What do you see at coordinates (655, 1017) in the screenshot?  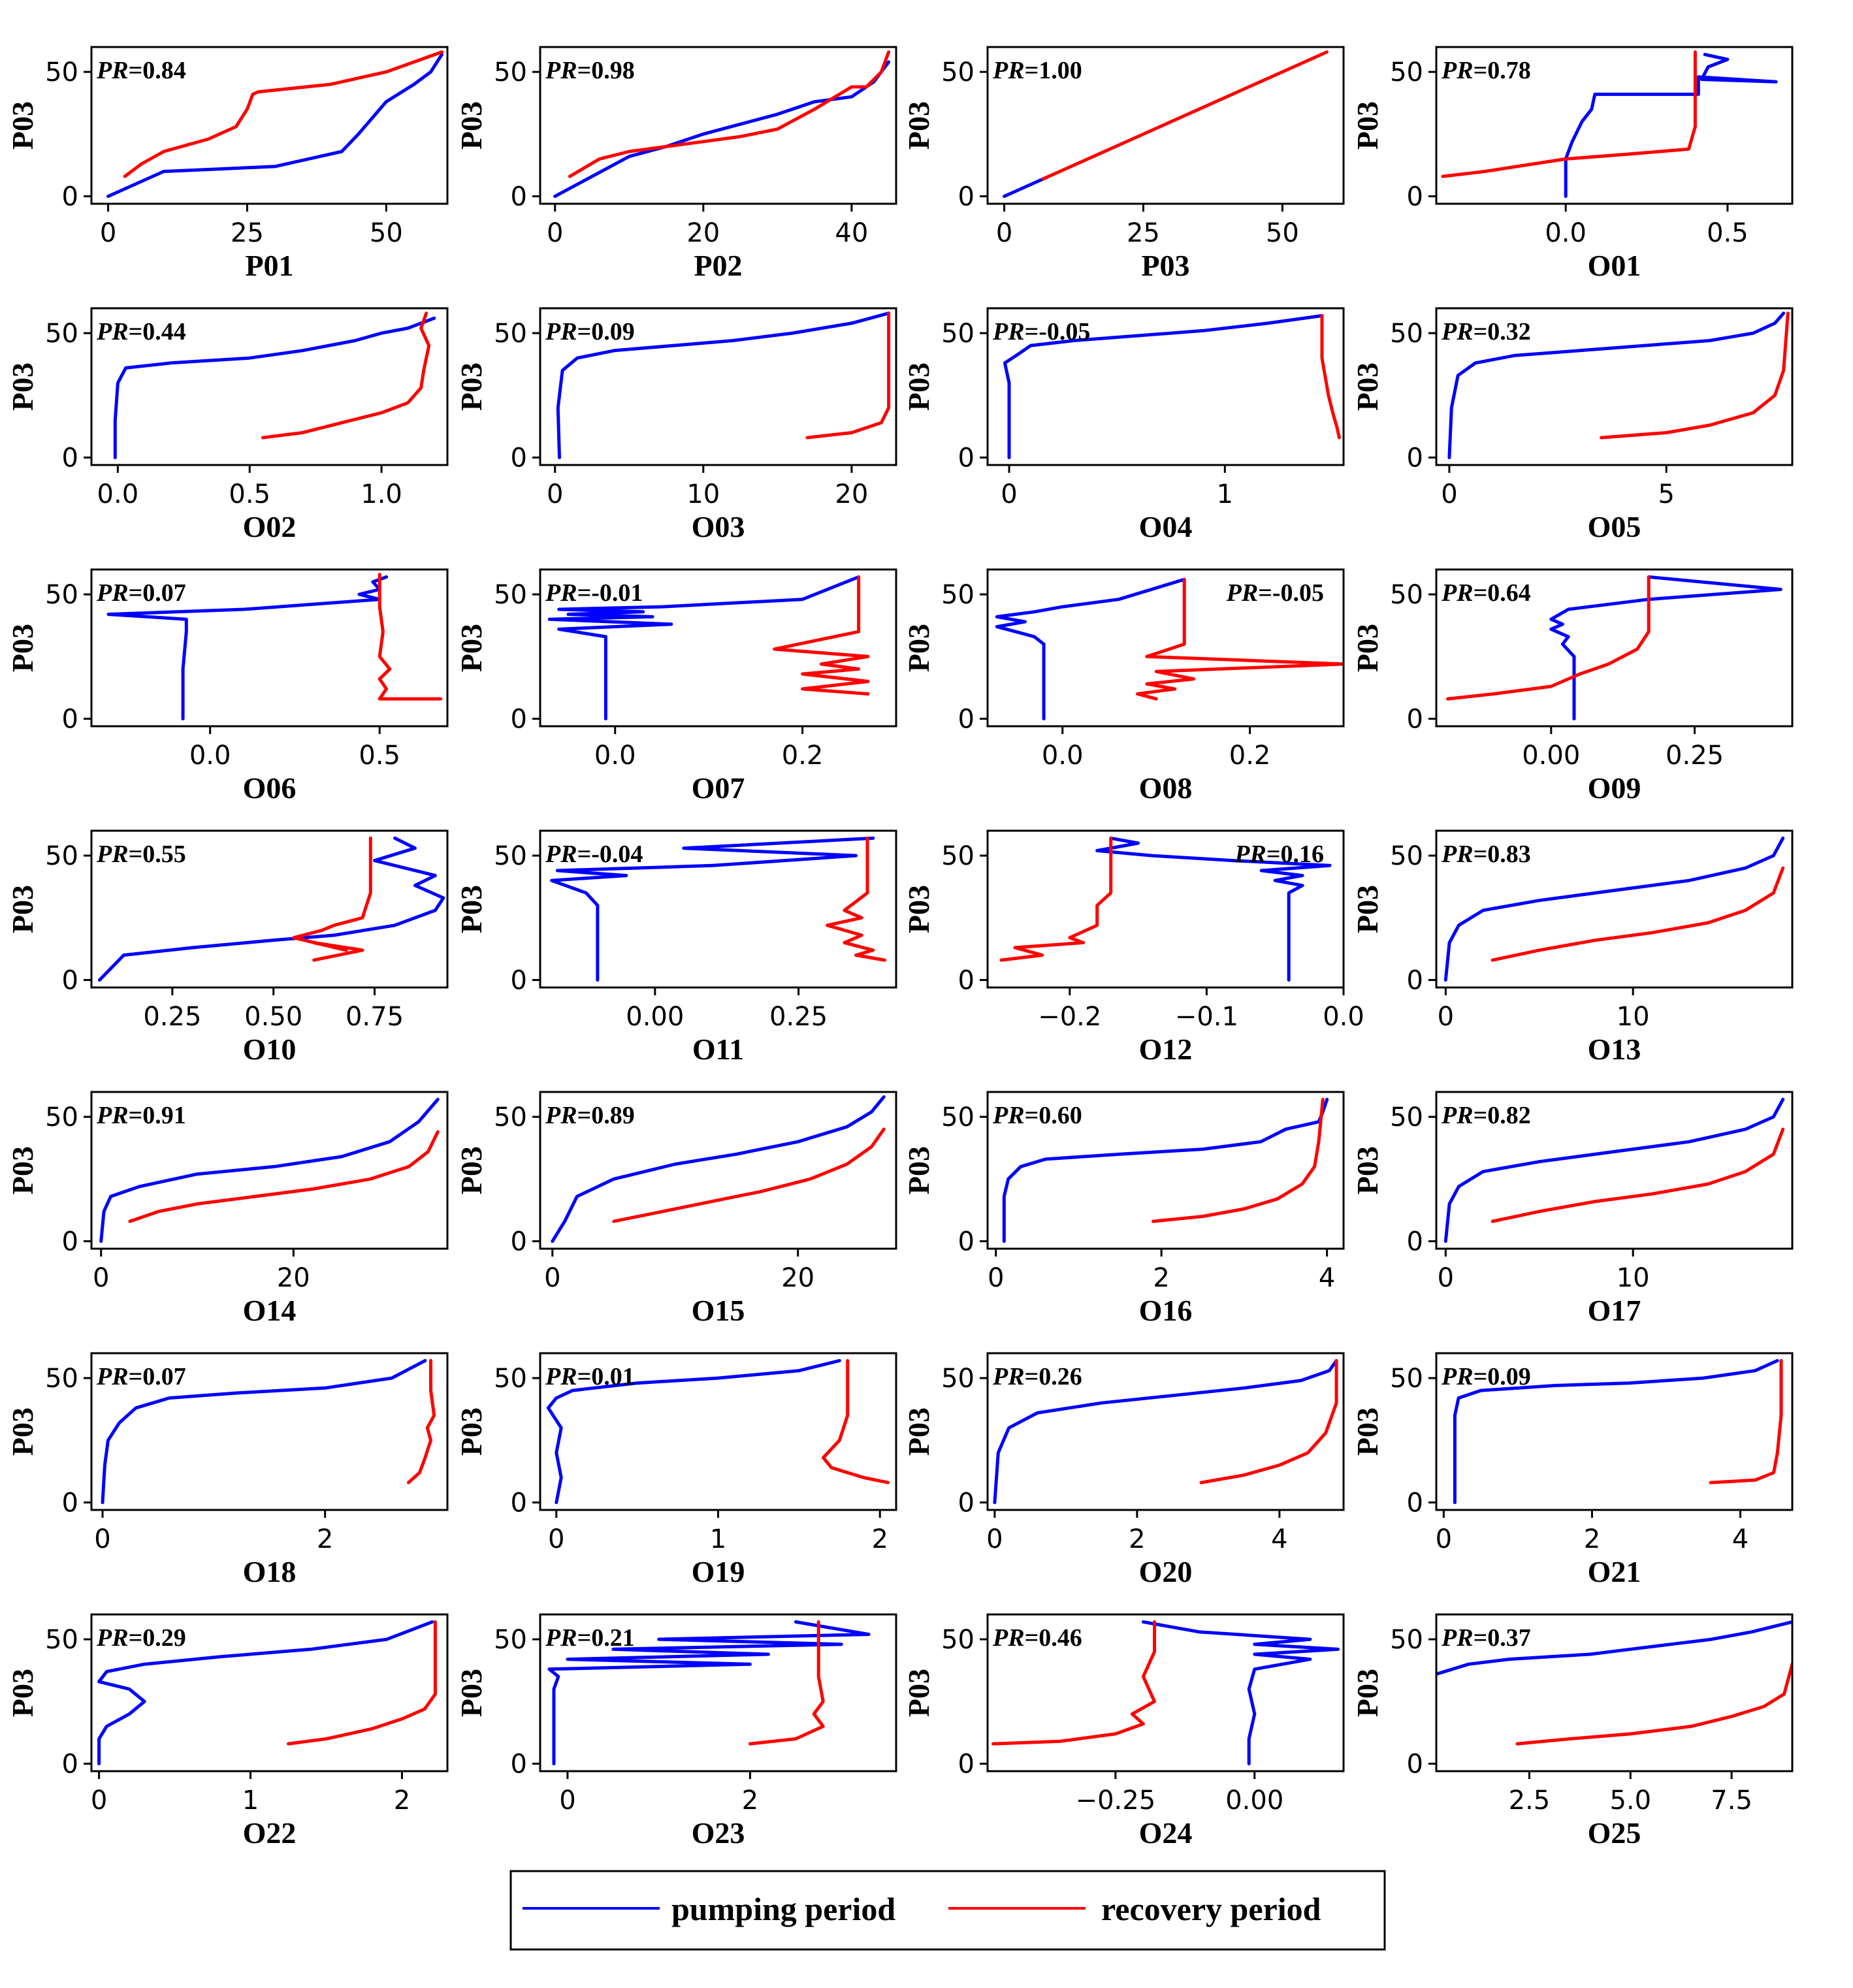 I see `x-tick-label: 0.00` at bounding box center [655, 1017].